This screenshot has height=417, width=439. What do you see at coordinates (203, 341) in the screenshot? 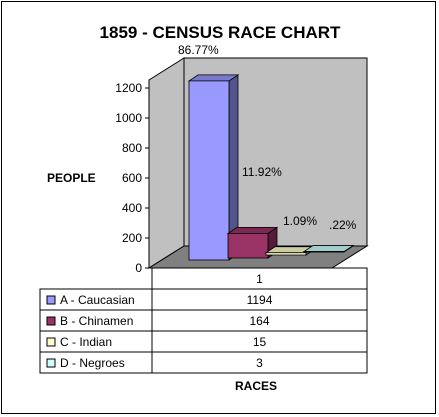
I see `table-row: C - Indian 15` at bounding box center [203, 341].